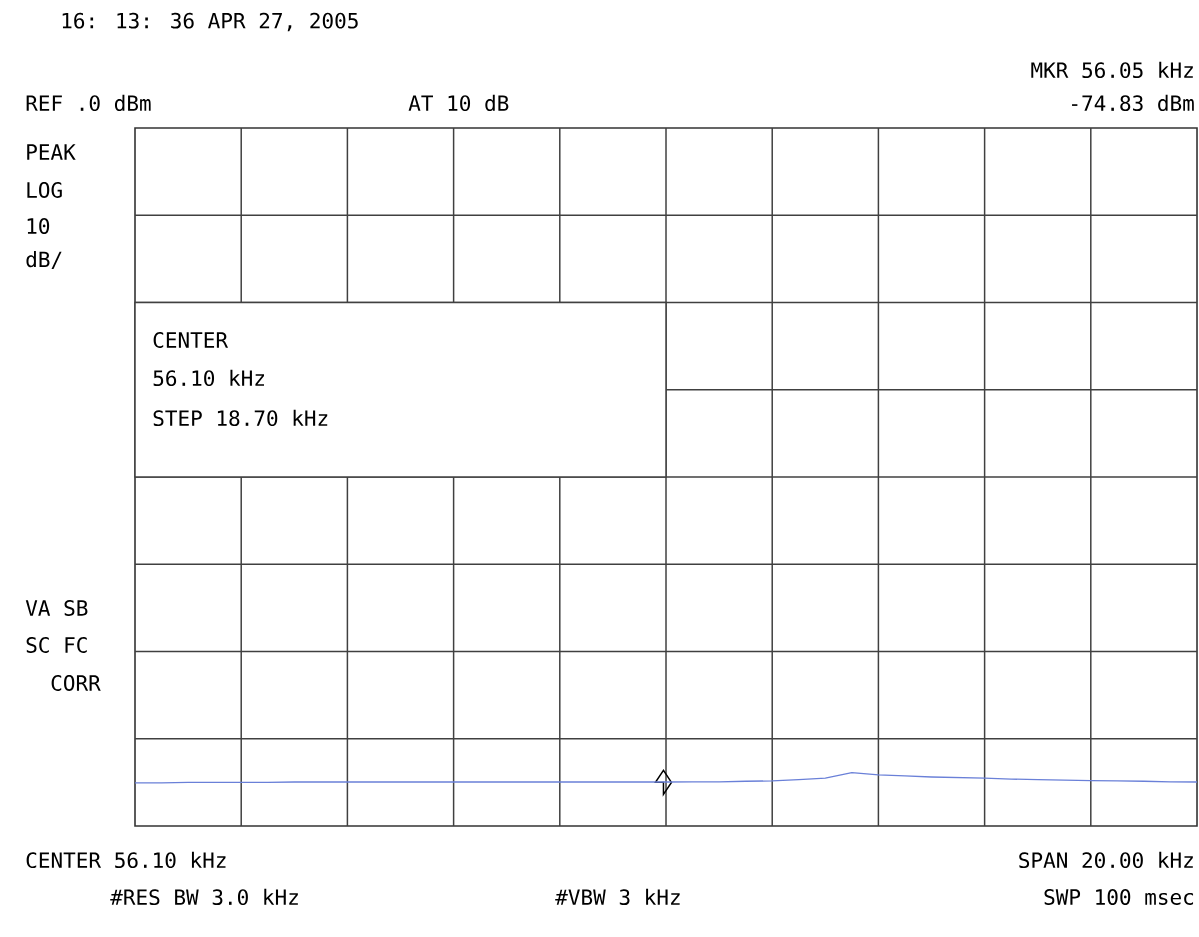 The width and height of the screenshot is (1199, 937). I want to click on text: SWP 100 msec, so click(1119, 897).